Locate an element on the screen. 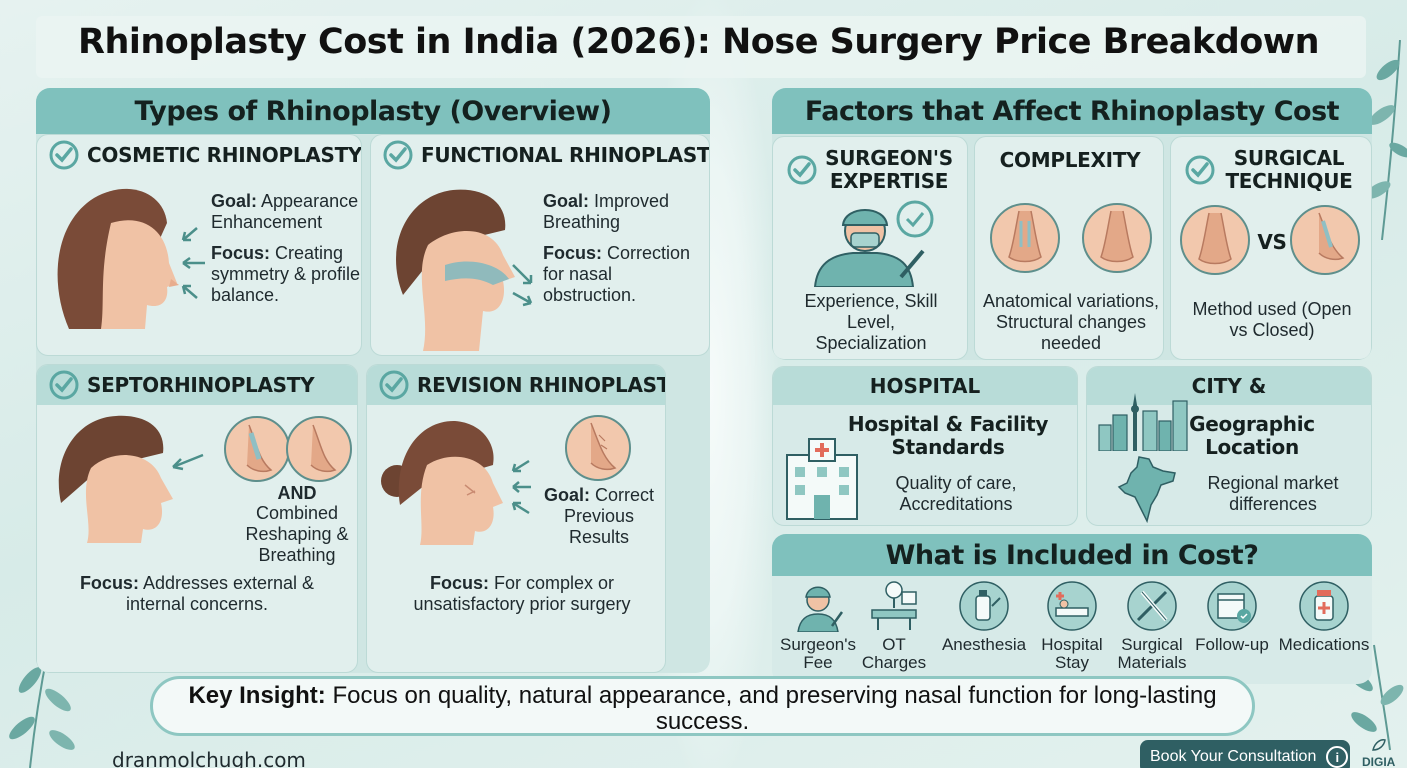 The image size is (1407, 768). city-skyline-icon is located at coordinates (1143, 422).